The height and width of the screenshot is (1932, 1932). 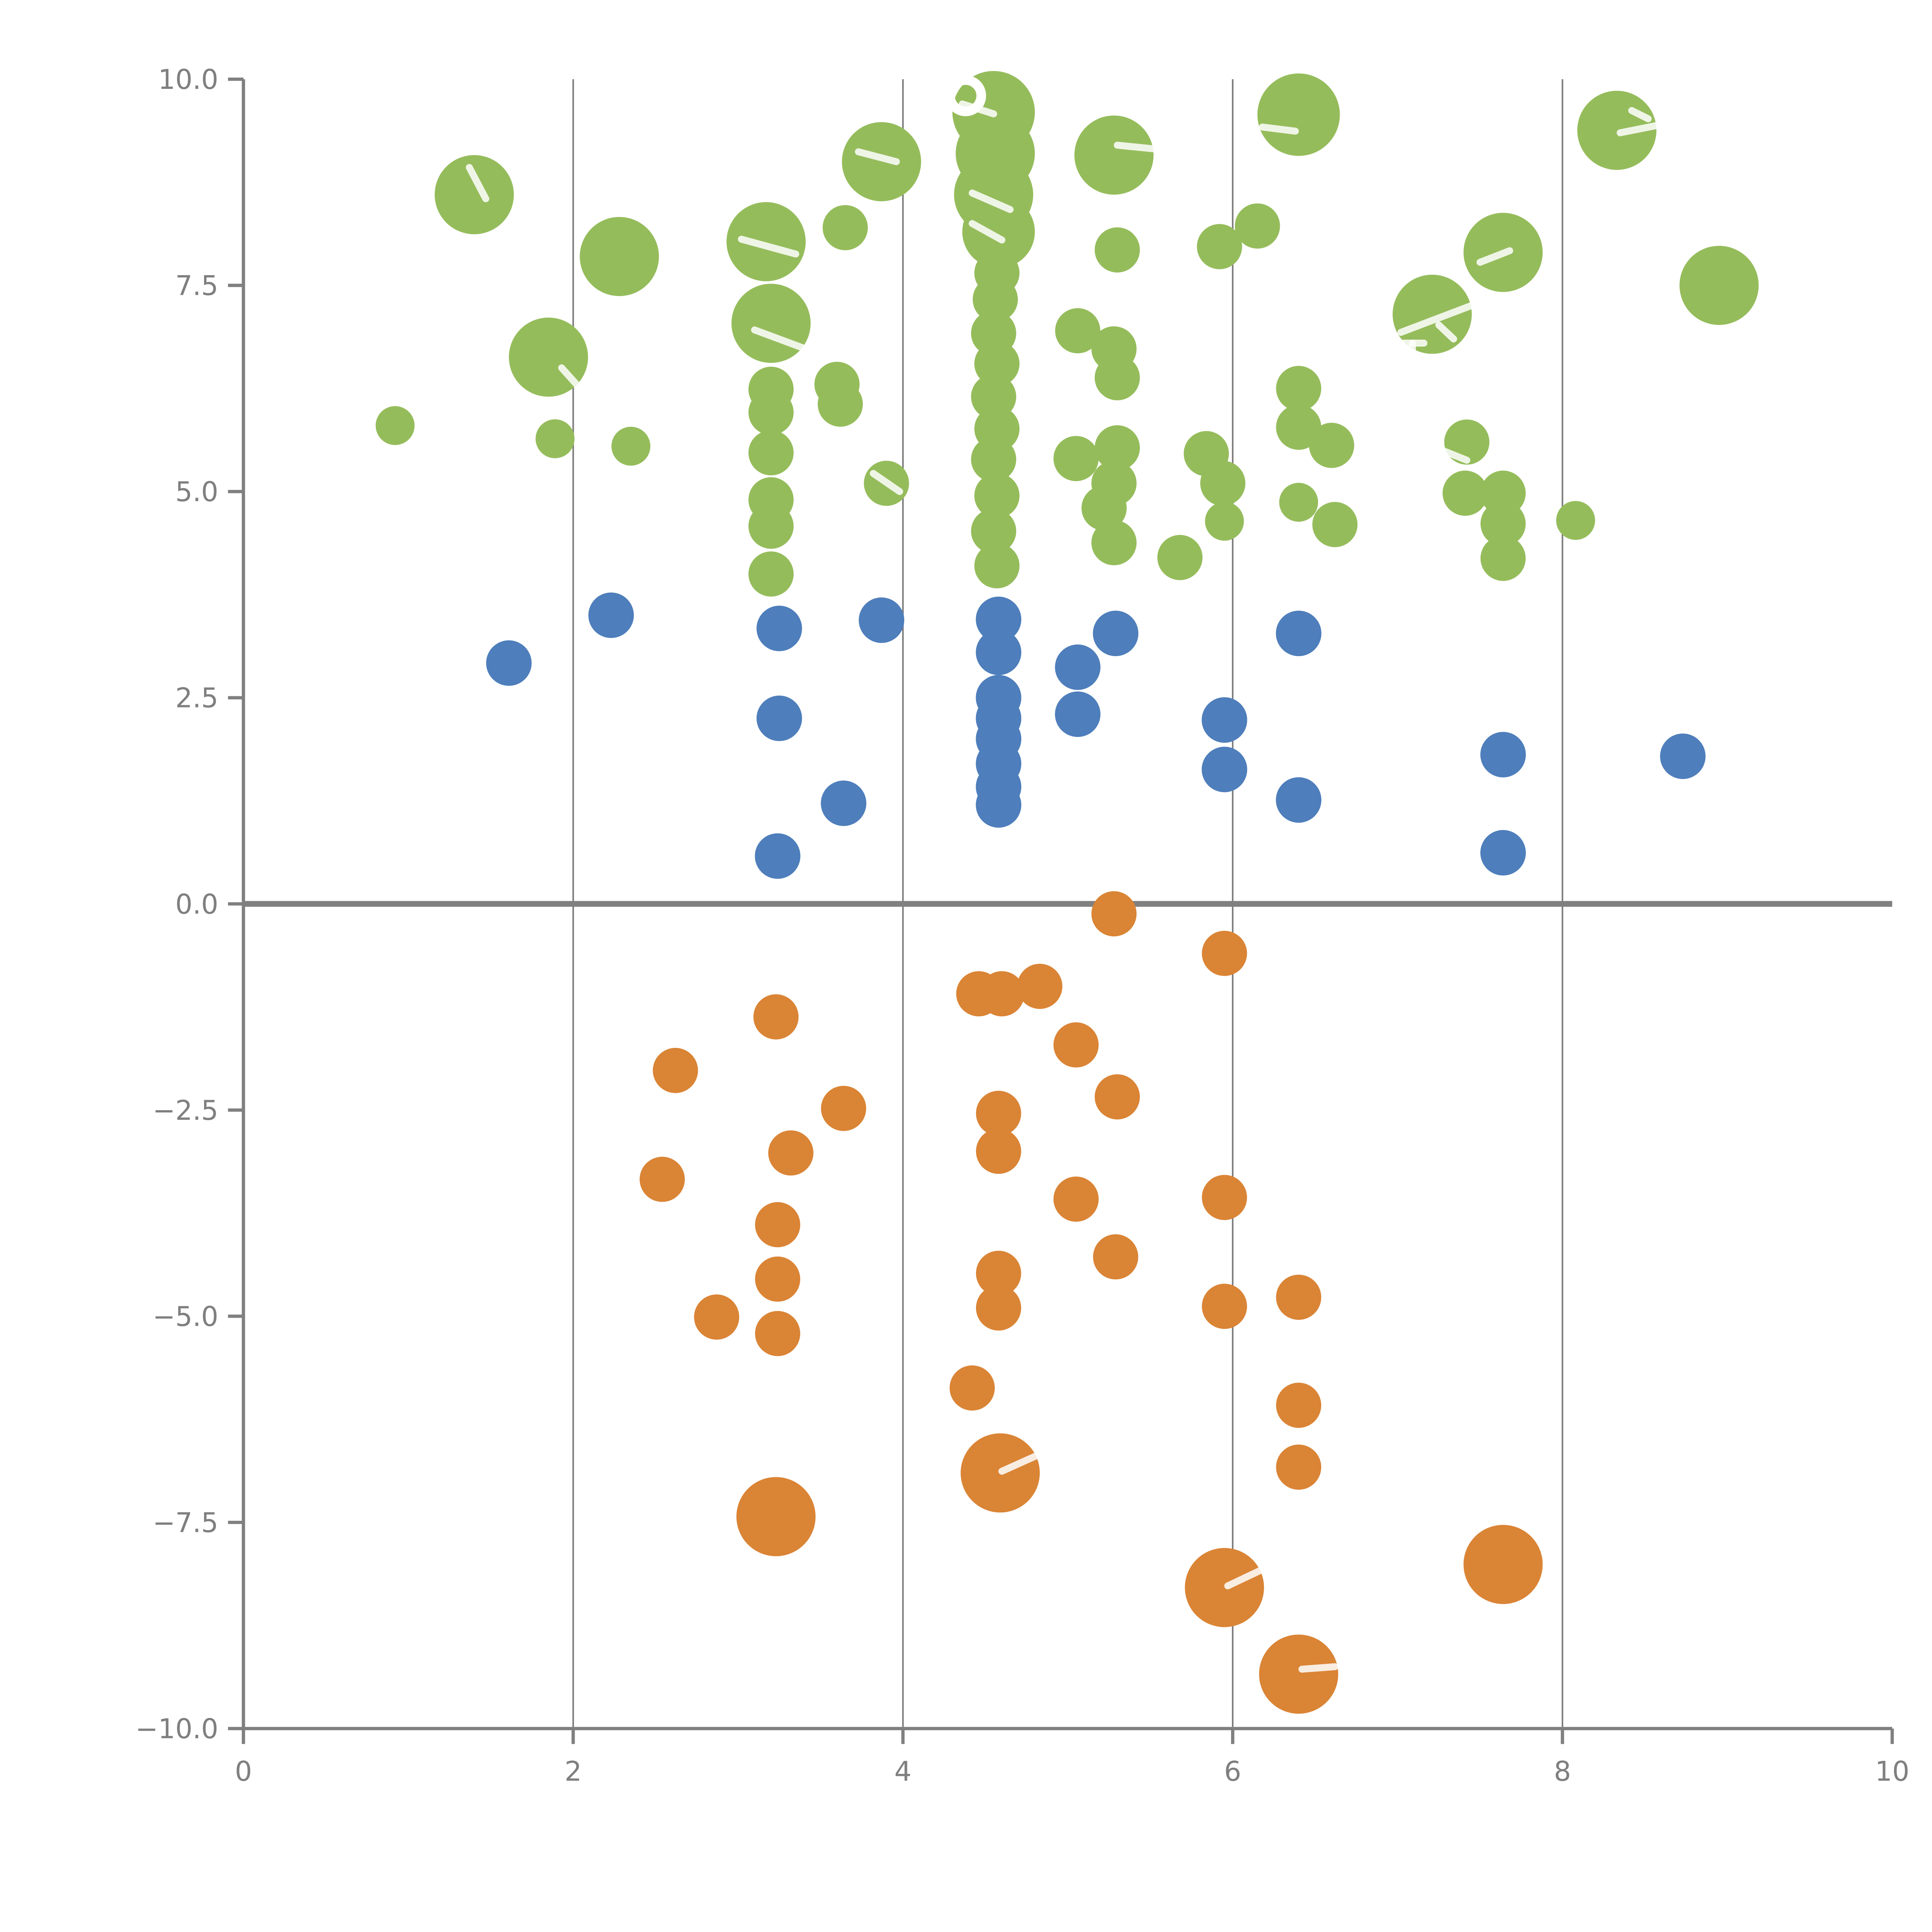 I want to click on x-tick-label: 8, so click(x=1562, y=1771).